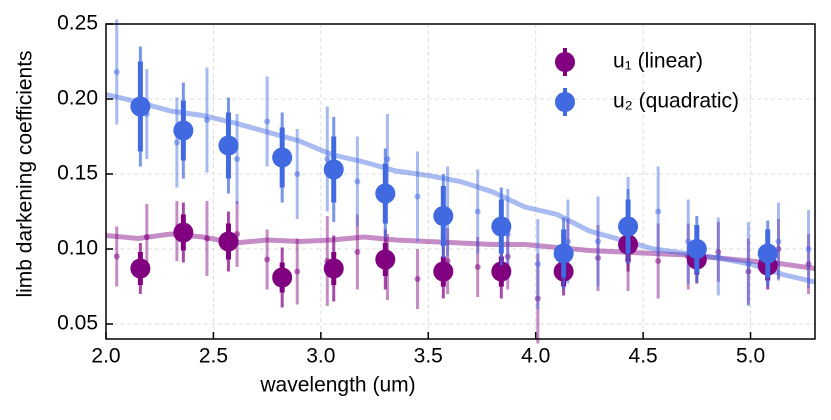 Image resolution: width=831 pixels, height=420 pixels. Describe the element at coordinates (77, 23) in the screenshot. I see `y-tick-label: 0.25` at that location.